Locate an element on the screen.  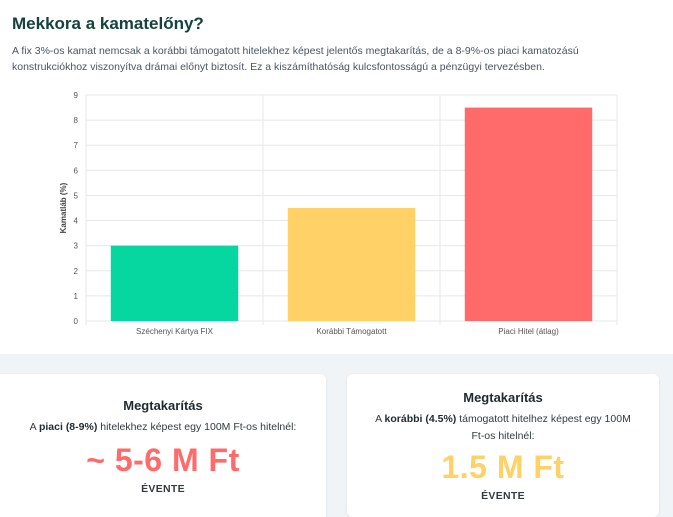
desc-highlight: korábbi (4.5%) is located at coordinates (420, 419).